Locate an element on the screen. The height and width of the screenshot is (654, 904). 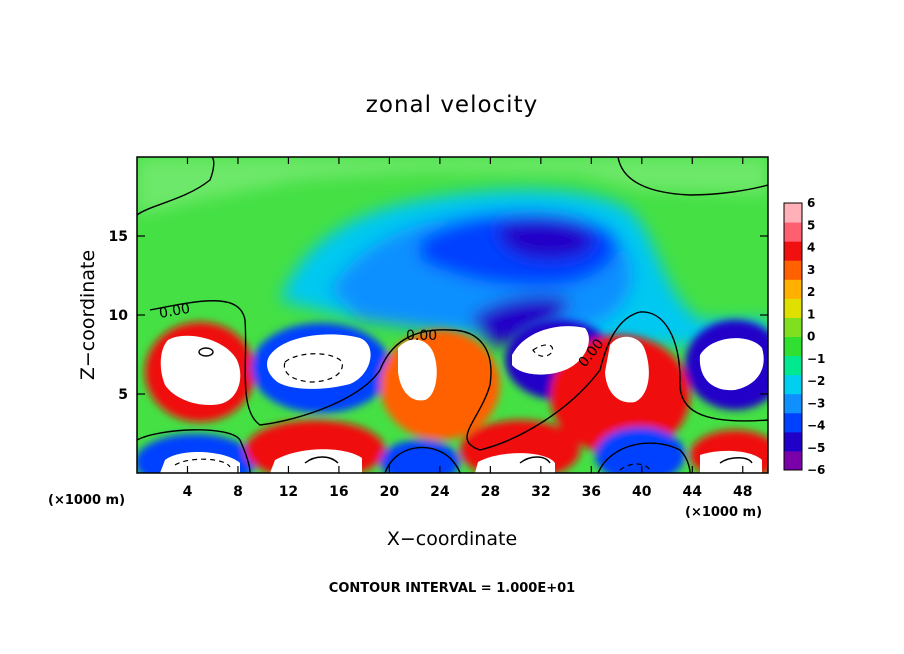
colorbar: 6 5 4 3 2 1 0 −1 −2 −3 −4 −5 −6 is located at coordinates (804, 336).